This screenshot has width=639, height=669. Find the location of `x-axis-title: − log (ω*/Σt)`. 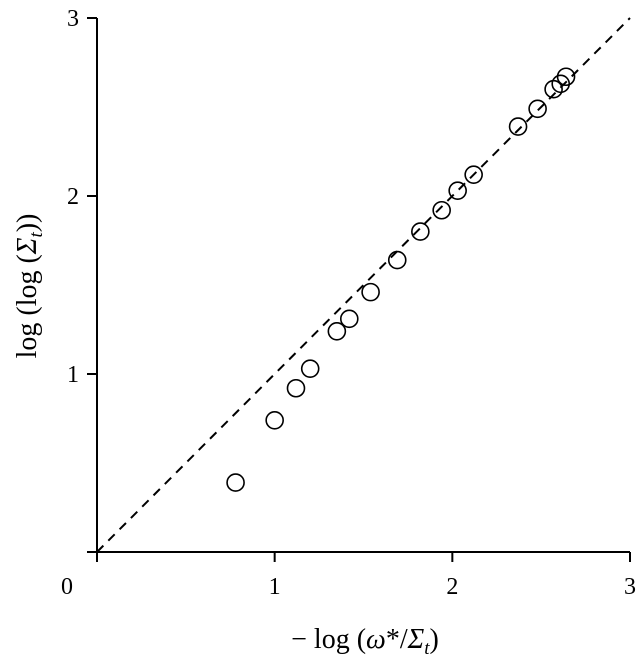

x-axis-title: − log (ω*/Σt) is located at coordinates (365, 641).